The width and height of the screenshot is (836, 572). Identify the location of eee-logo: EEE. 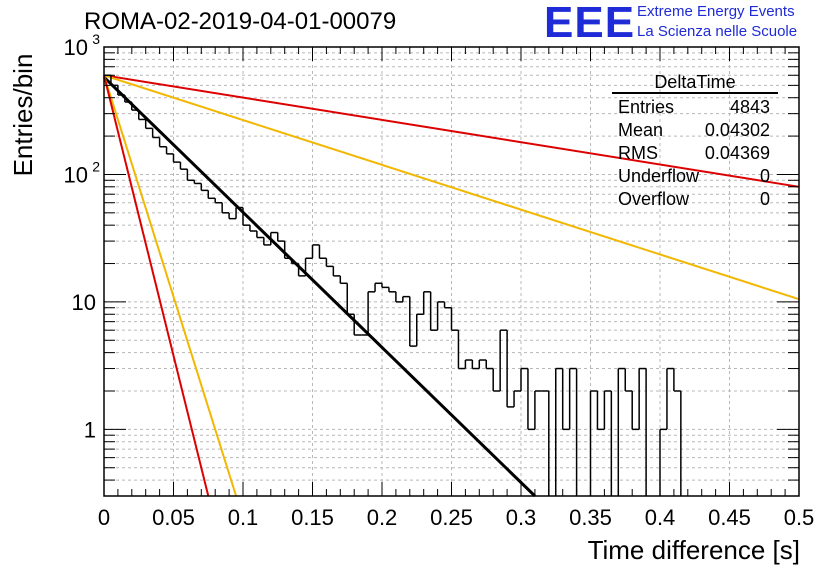
(590, 23).